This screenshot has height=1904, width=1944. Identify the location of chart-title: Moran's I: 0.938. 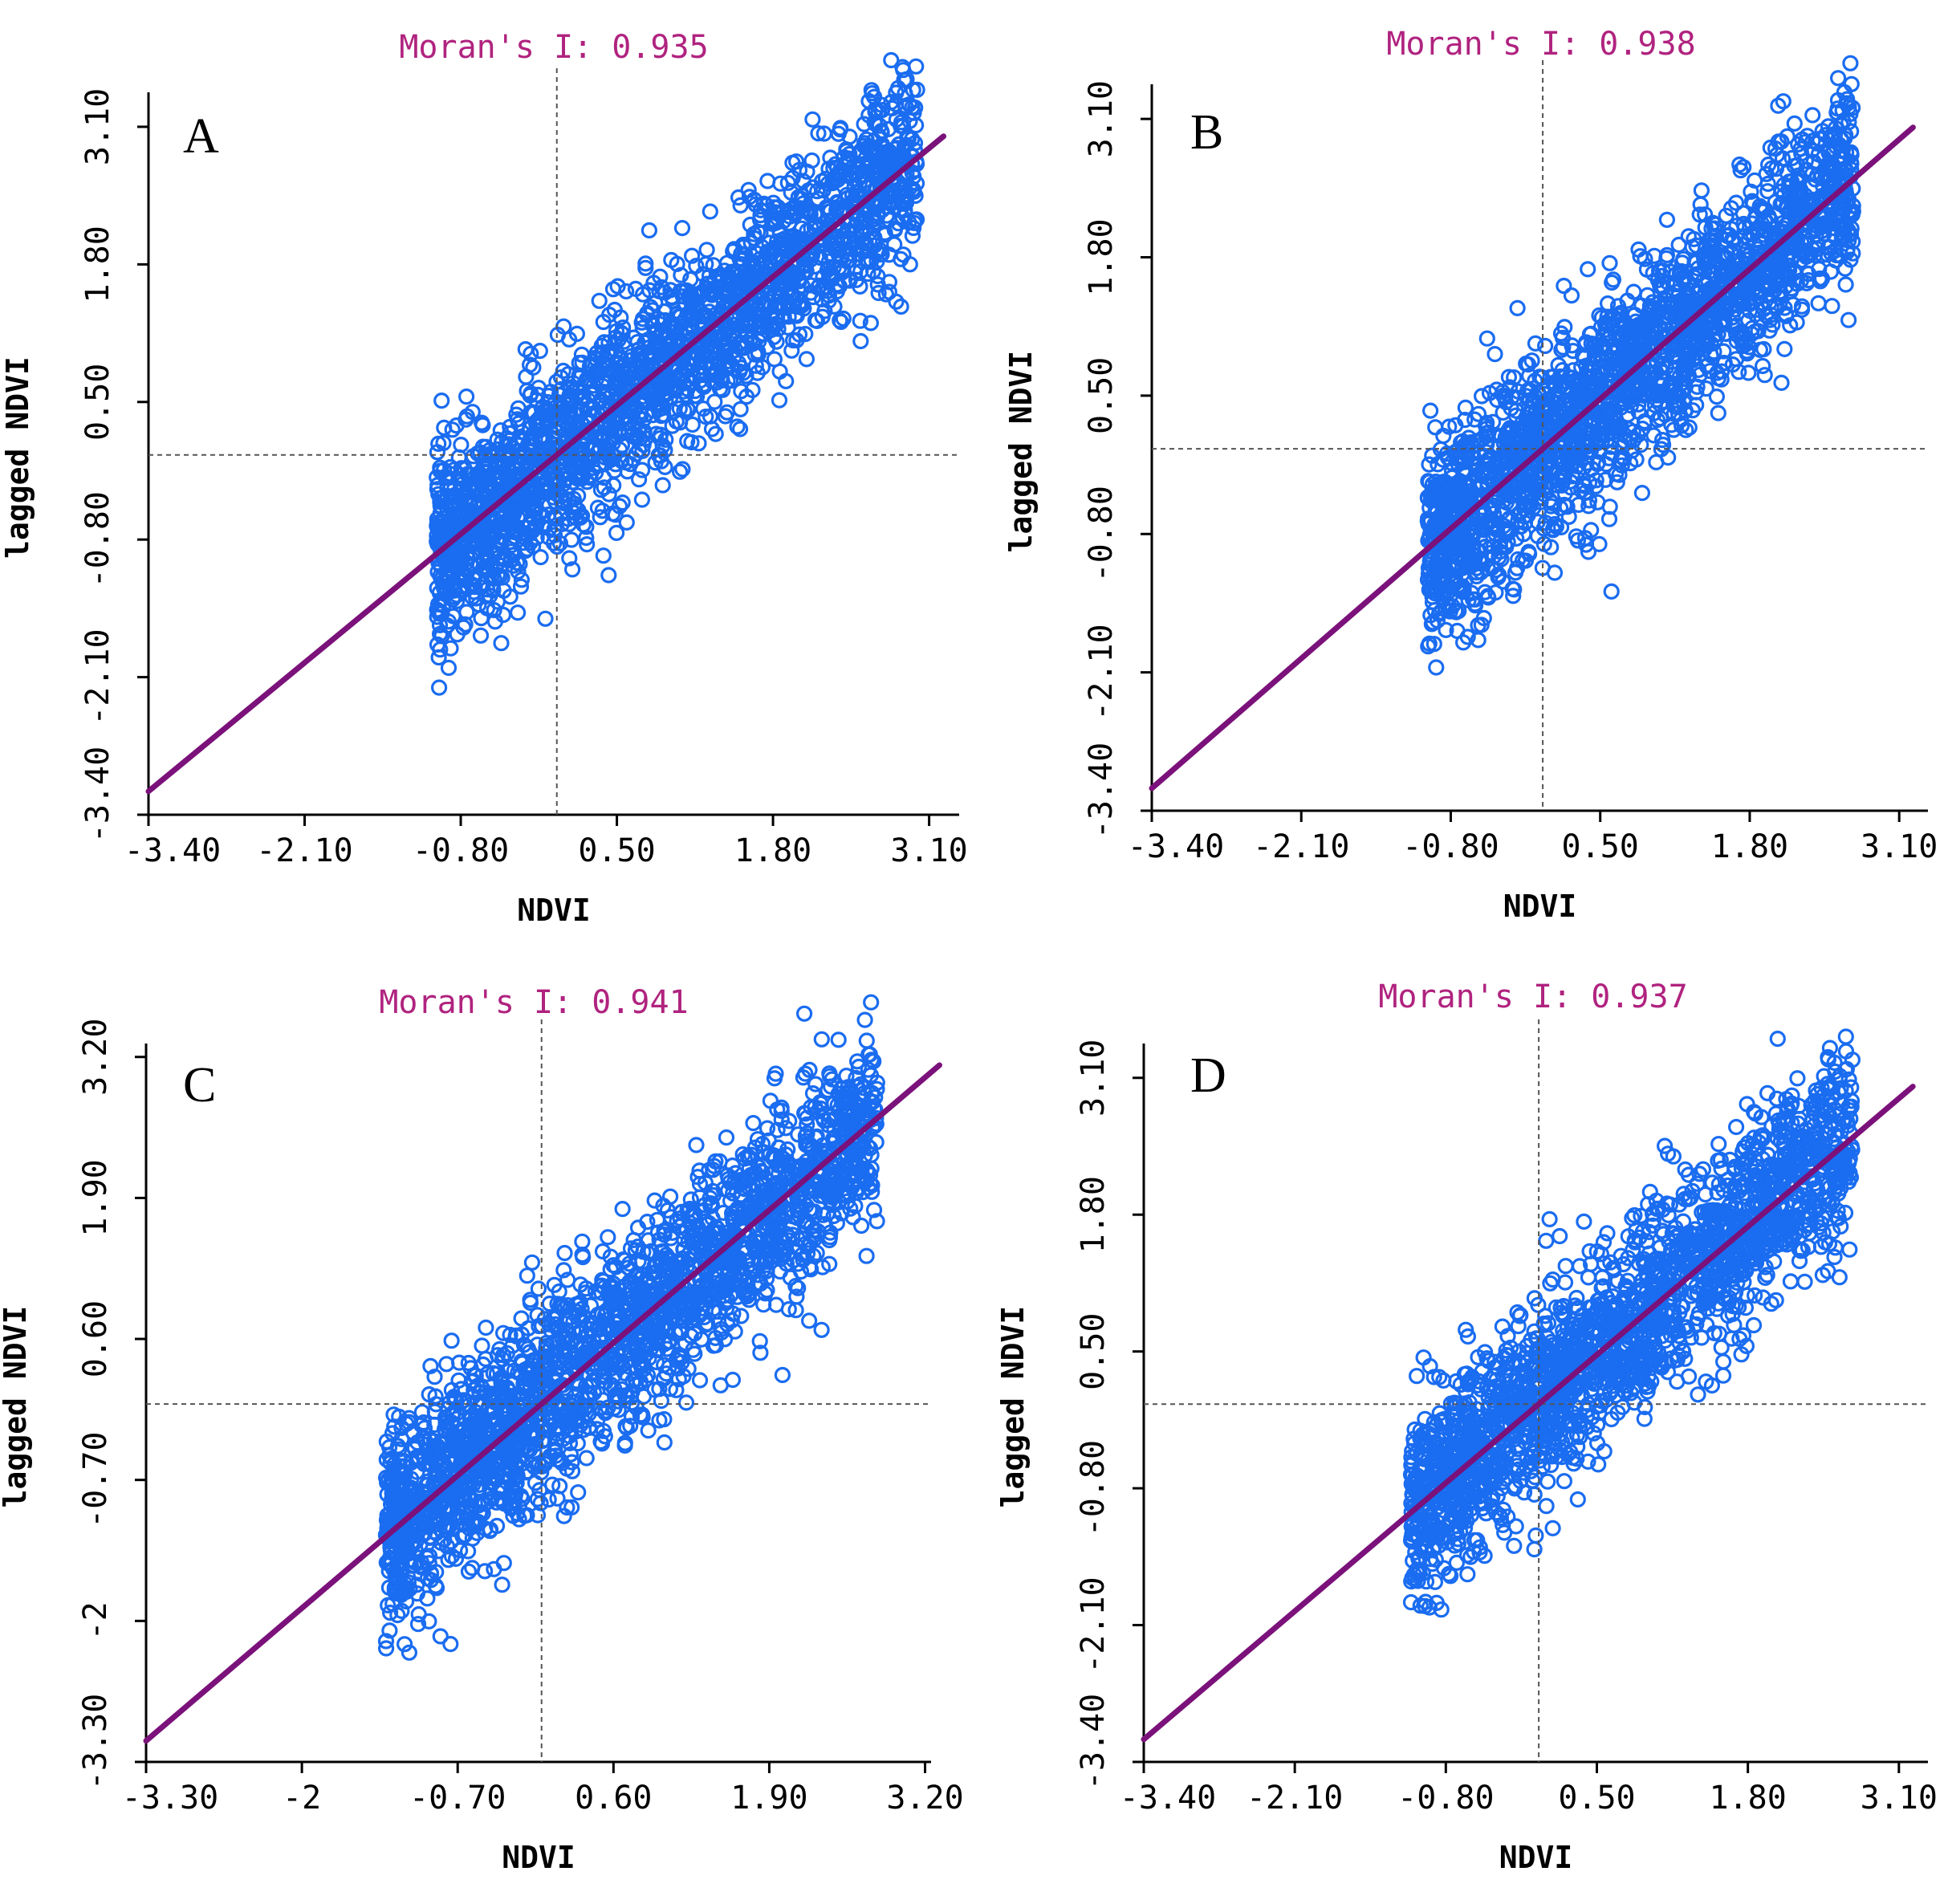
(1540, 44).